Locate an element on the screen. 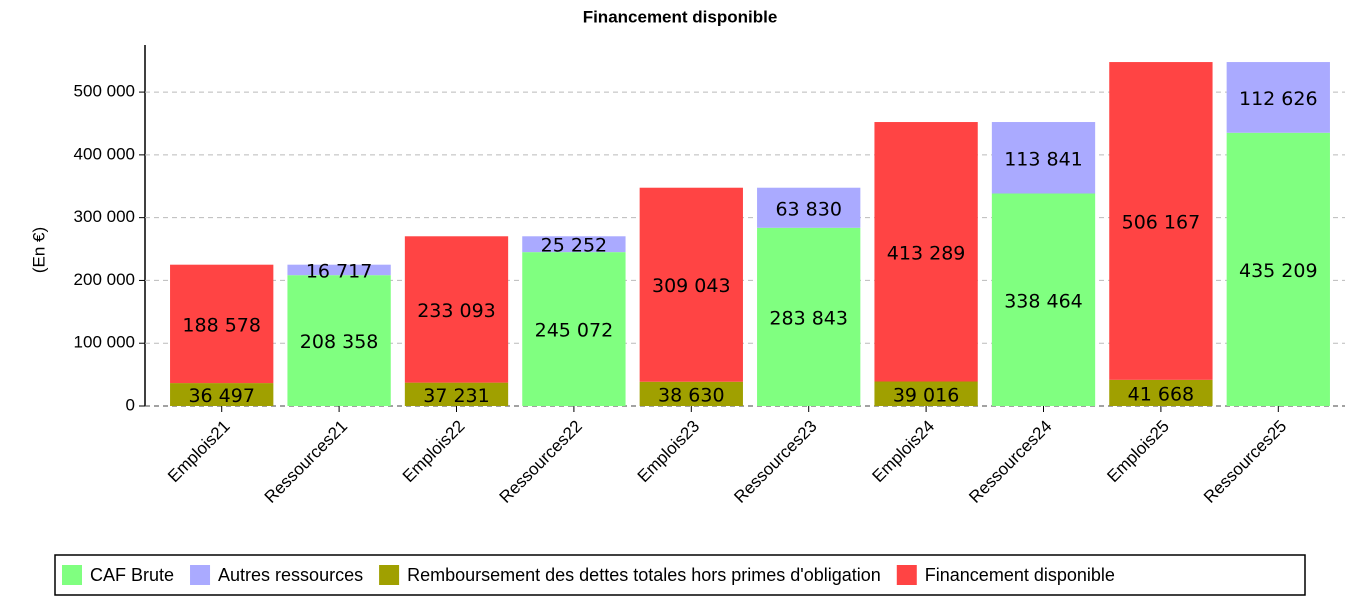 The height and width of the screenshot is (597, 1359). data-label: 506 167 is located at coordinates (1161, 222).